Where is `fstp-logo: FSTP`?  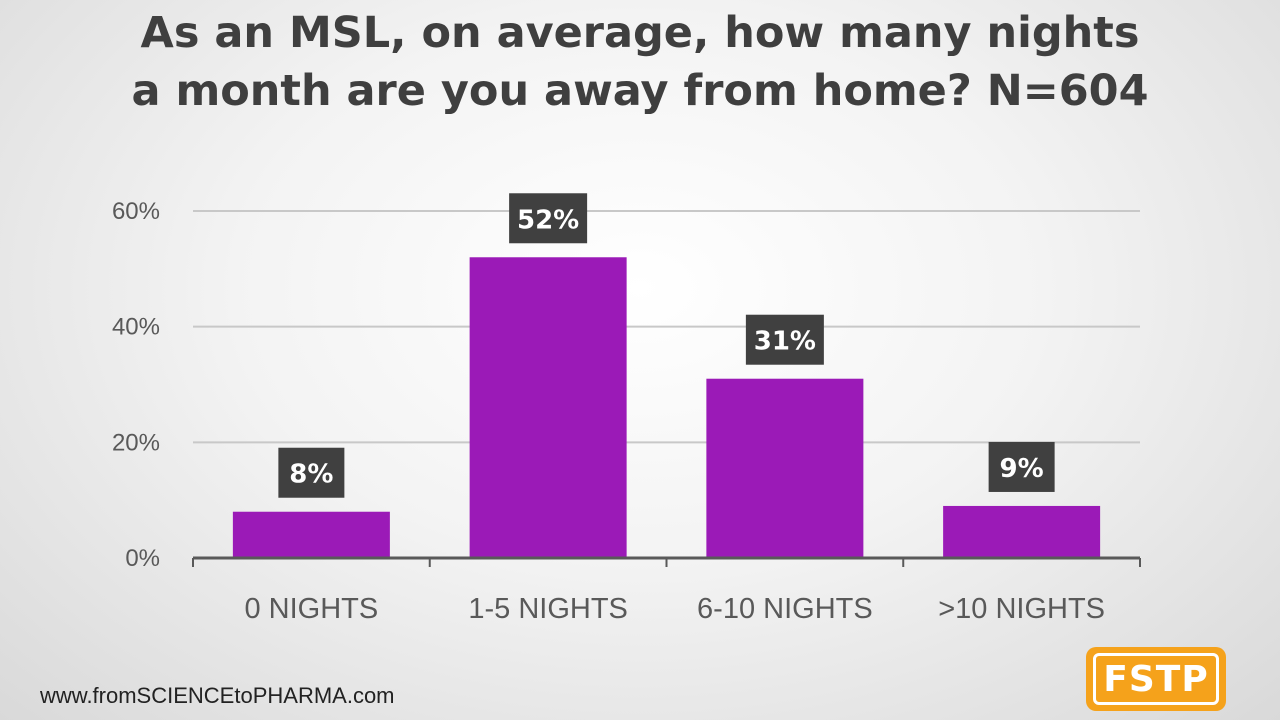 fstp-logo: FSTP is located at coordinates (1156, 679).